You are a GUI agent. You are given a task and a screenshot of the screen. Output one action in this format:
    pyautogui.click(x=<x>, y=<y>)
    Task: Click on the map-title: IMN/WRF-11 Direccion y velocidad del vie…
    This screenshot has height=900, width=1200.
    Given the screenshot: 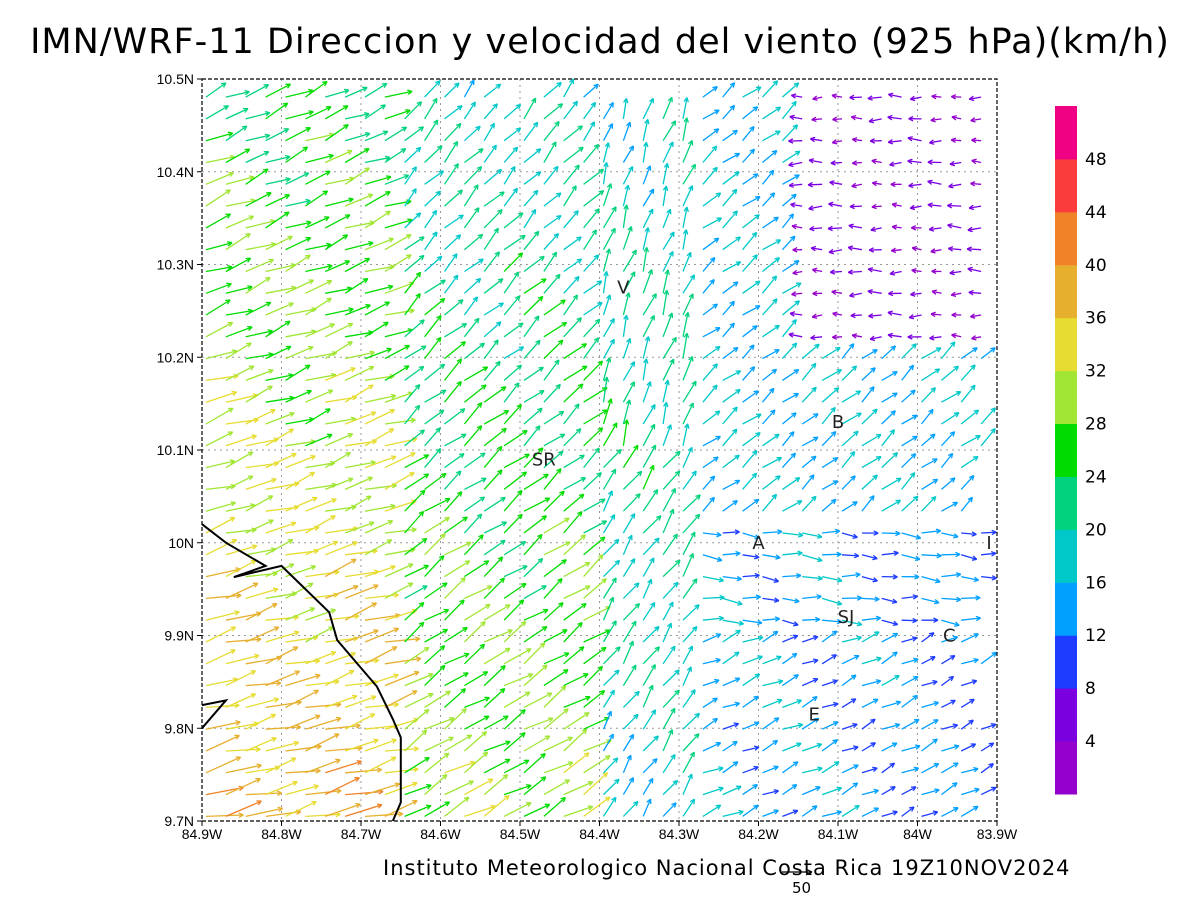 What is the action you would take?
    pyautogui.click(x=600, y=42)
    